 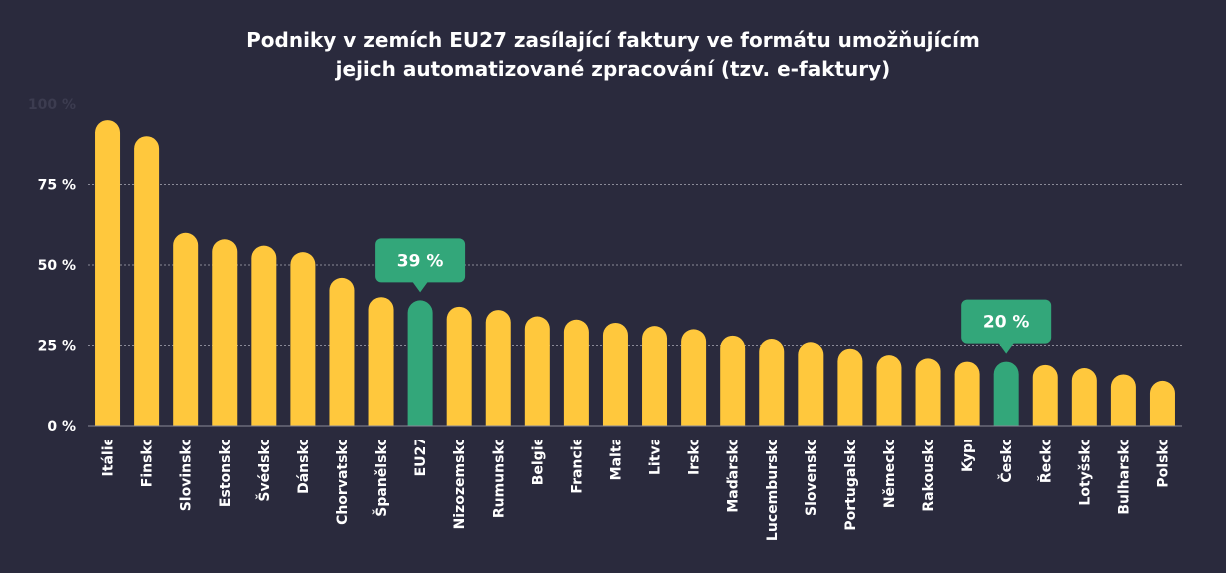 I want to click on x-tick-label: Itálie, so click(x=109, y=456).